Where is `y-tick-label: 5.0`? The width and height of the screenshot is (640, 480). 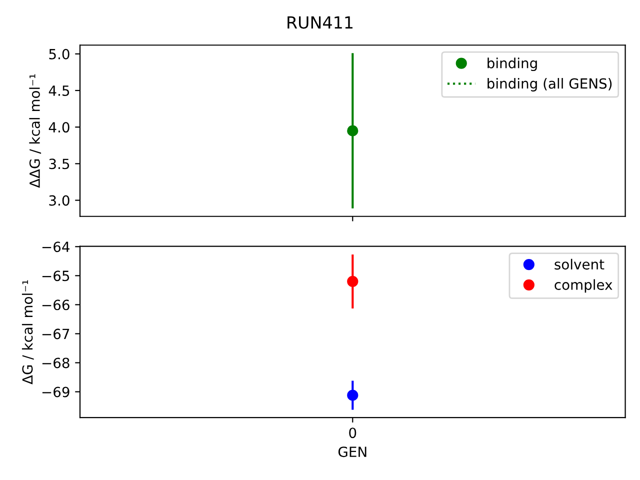
y-tick-label: 5.0 is located at coordinates (59, 54).